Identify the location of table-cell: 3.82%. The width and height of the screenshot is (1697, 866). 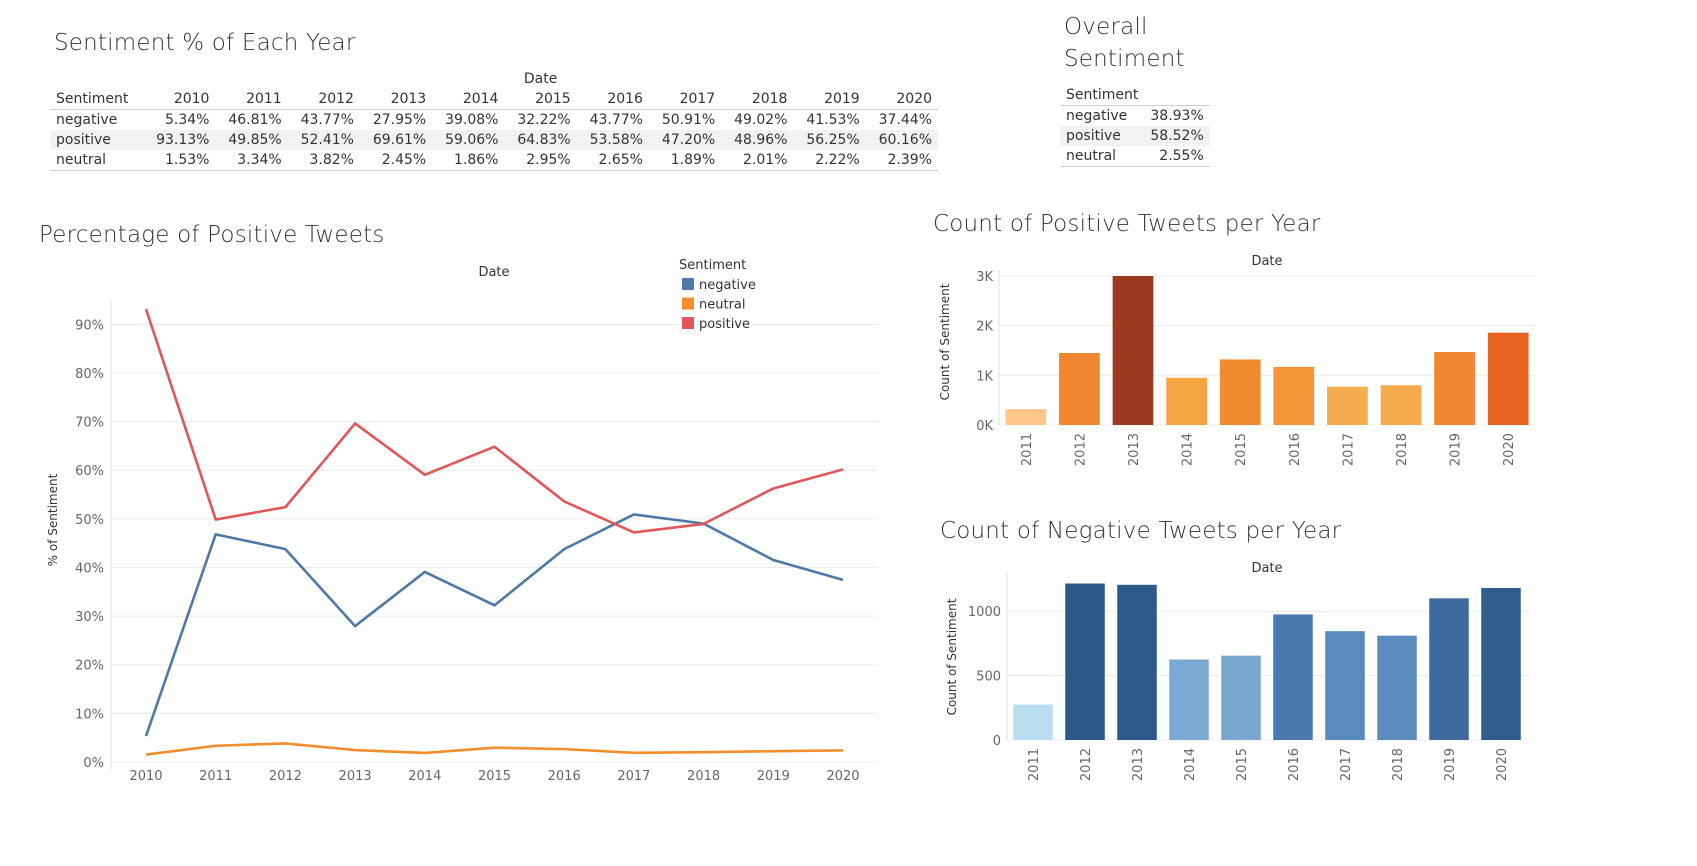
(323, 160).